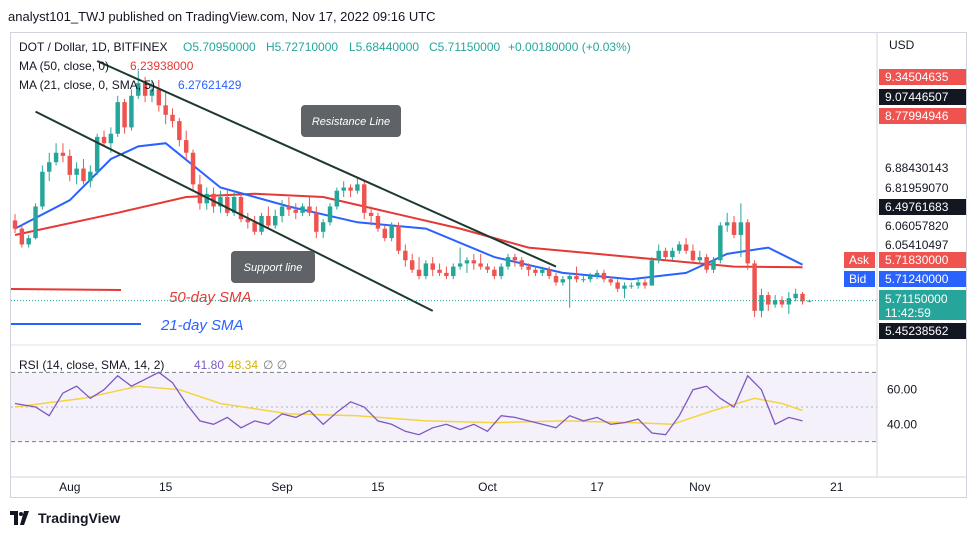 This screenshot has height=536, width=977. Describe the element at coordinates (408, 403) in the screenshot. I see `rsi-lines` at that location.